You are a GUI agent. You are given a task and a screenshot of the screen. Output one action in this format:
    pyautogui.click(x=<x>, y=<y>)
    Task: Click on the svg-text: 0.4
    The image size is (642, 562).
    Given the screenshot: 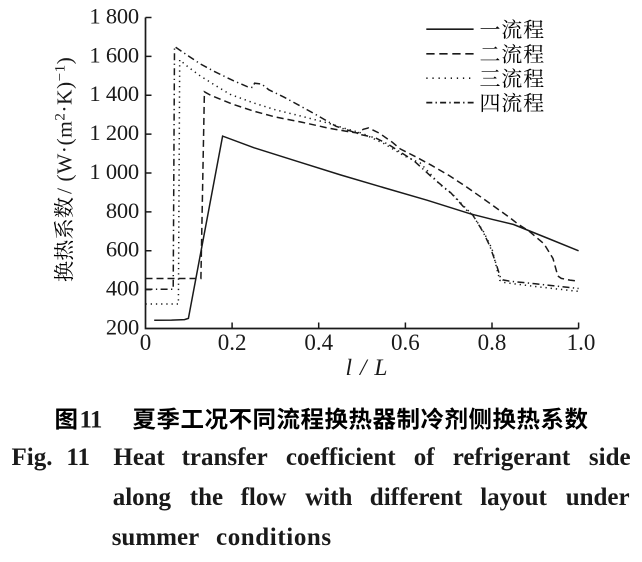 What is the action you would take?
    pyautogui.click(x=318, y=342)
    